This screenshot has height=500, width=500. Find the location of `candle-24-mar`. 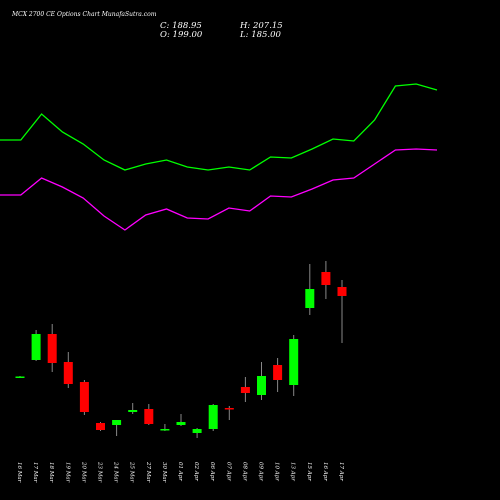

candle-24-mar is located at coordinates (117, 428).